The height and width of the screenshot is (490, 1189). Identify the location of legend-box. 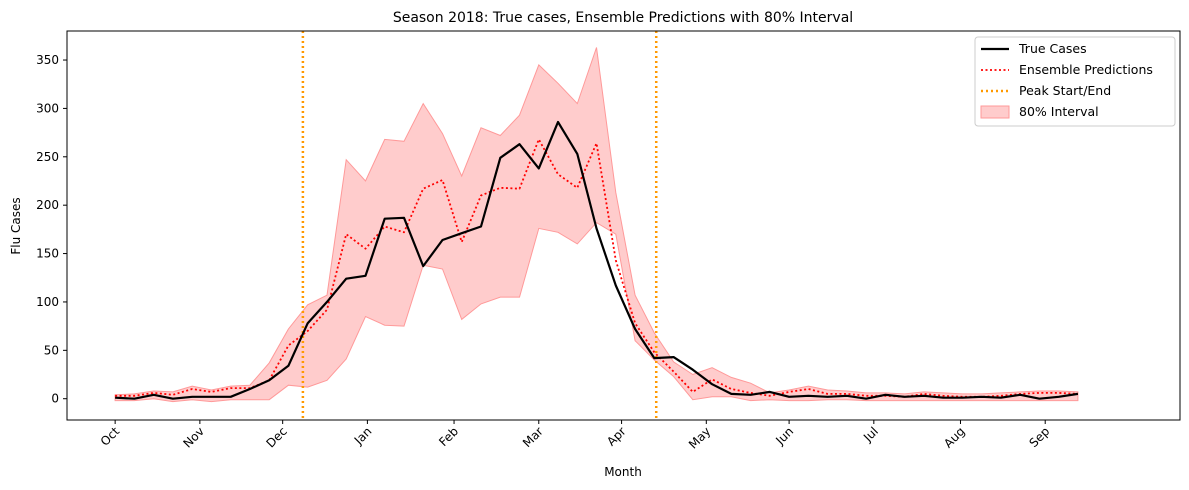
(1075, 81).